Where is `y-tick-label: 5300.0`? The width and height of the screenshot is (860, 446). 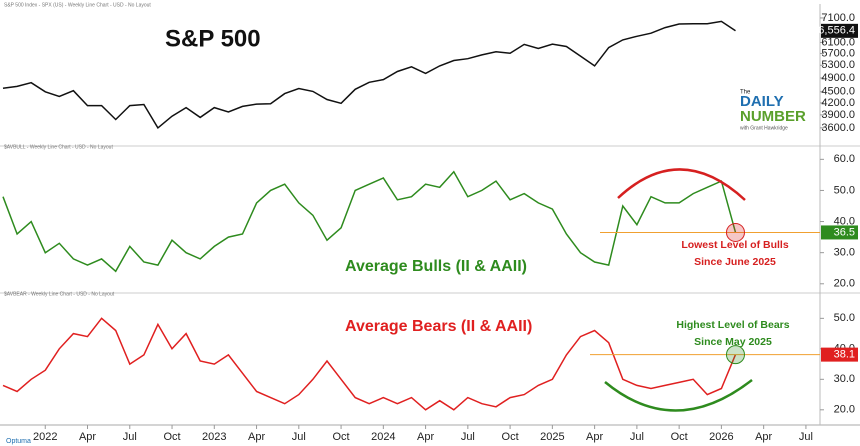
y-tick-label: 5300.0 is located at coordinates (838, 65).